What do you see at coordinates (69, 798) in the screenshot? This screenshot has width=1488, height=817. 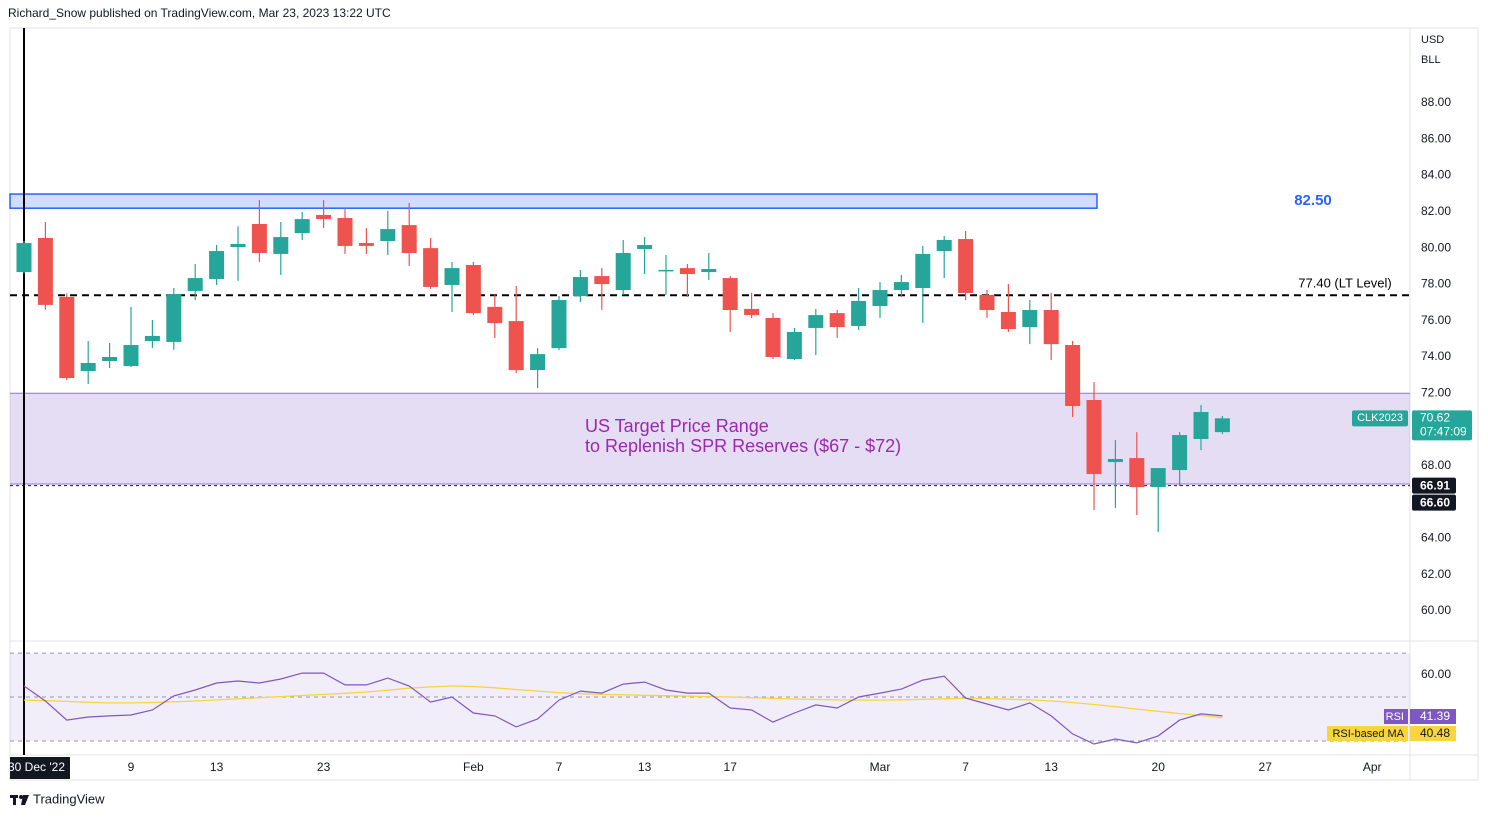 I see `brand: TradingView` at bounding box center [69, 798].